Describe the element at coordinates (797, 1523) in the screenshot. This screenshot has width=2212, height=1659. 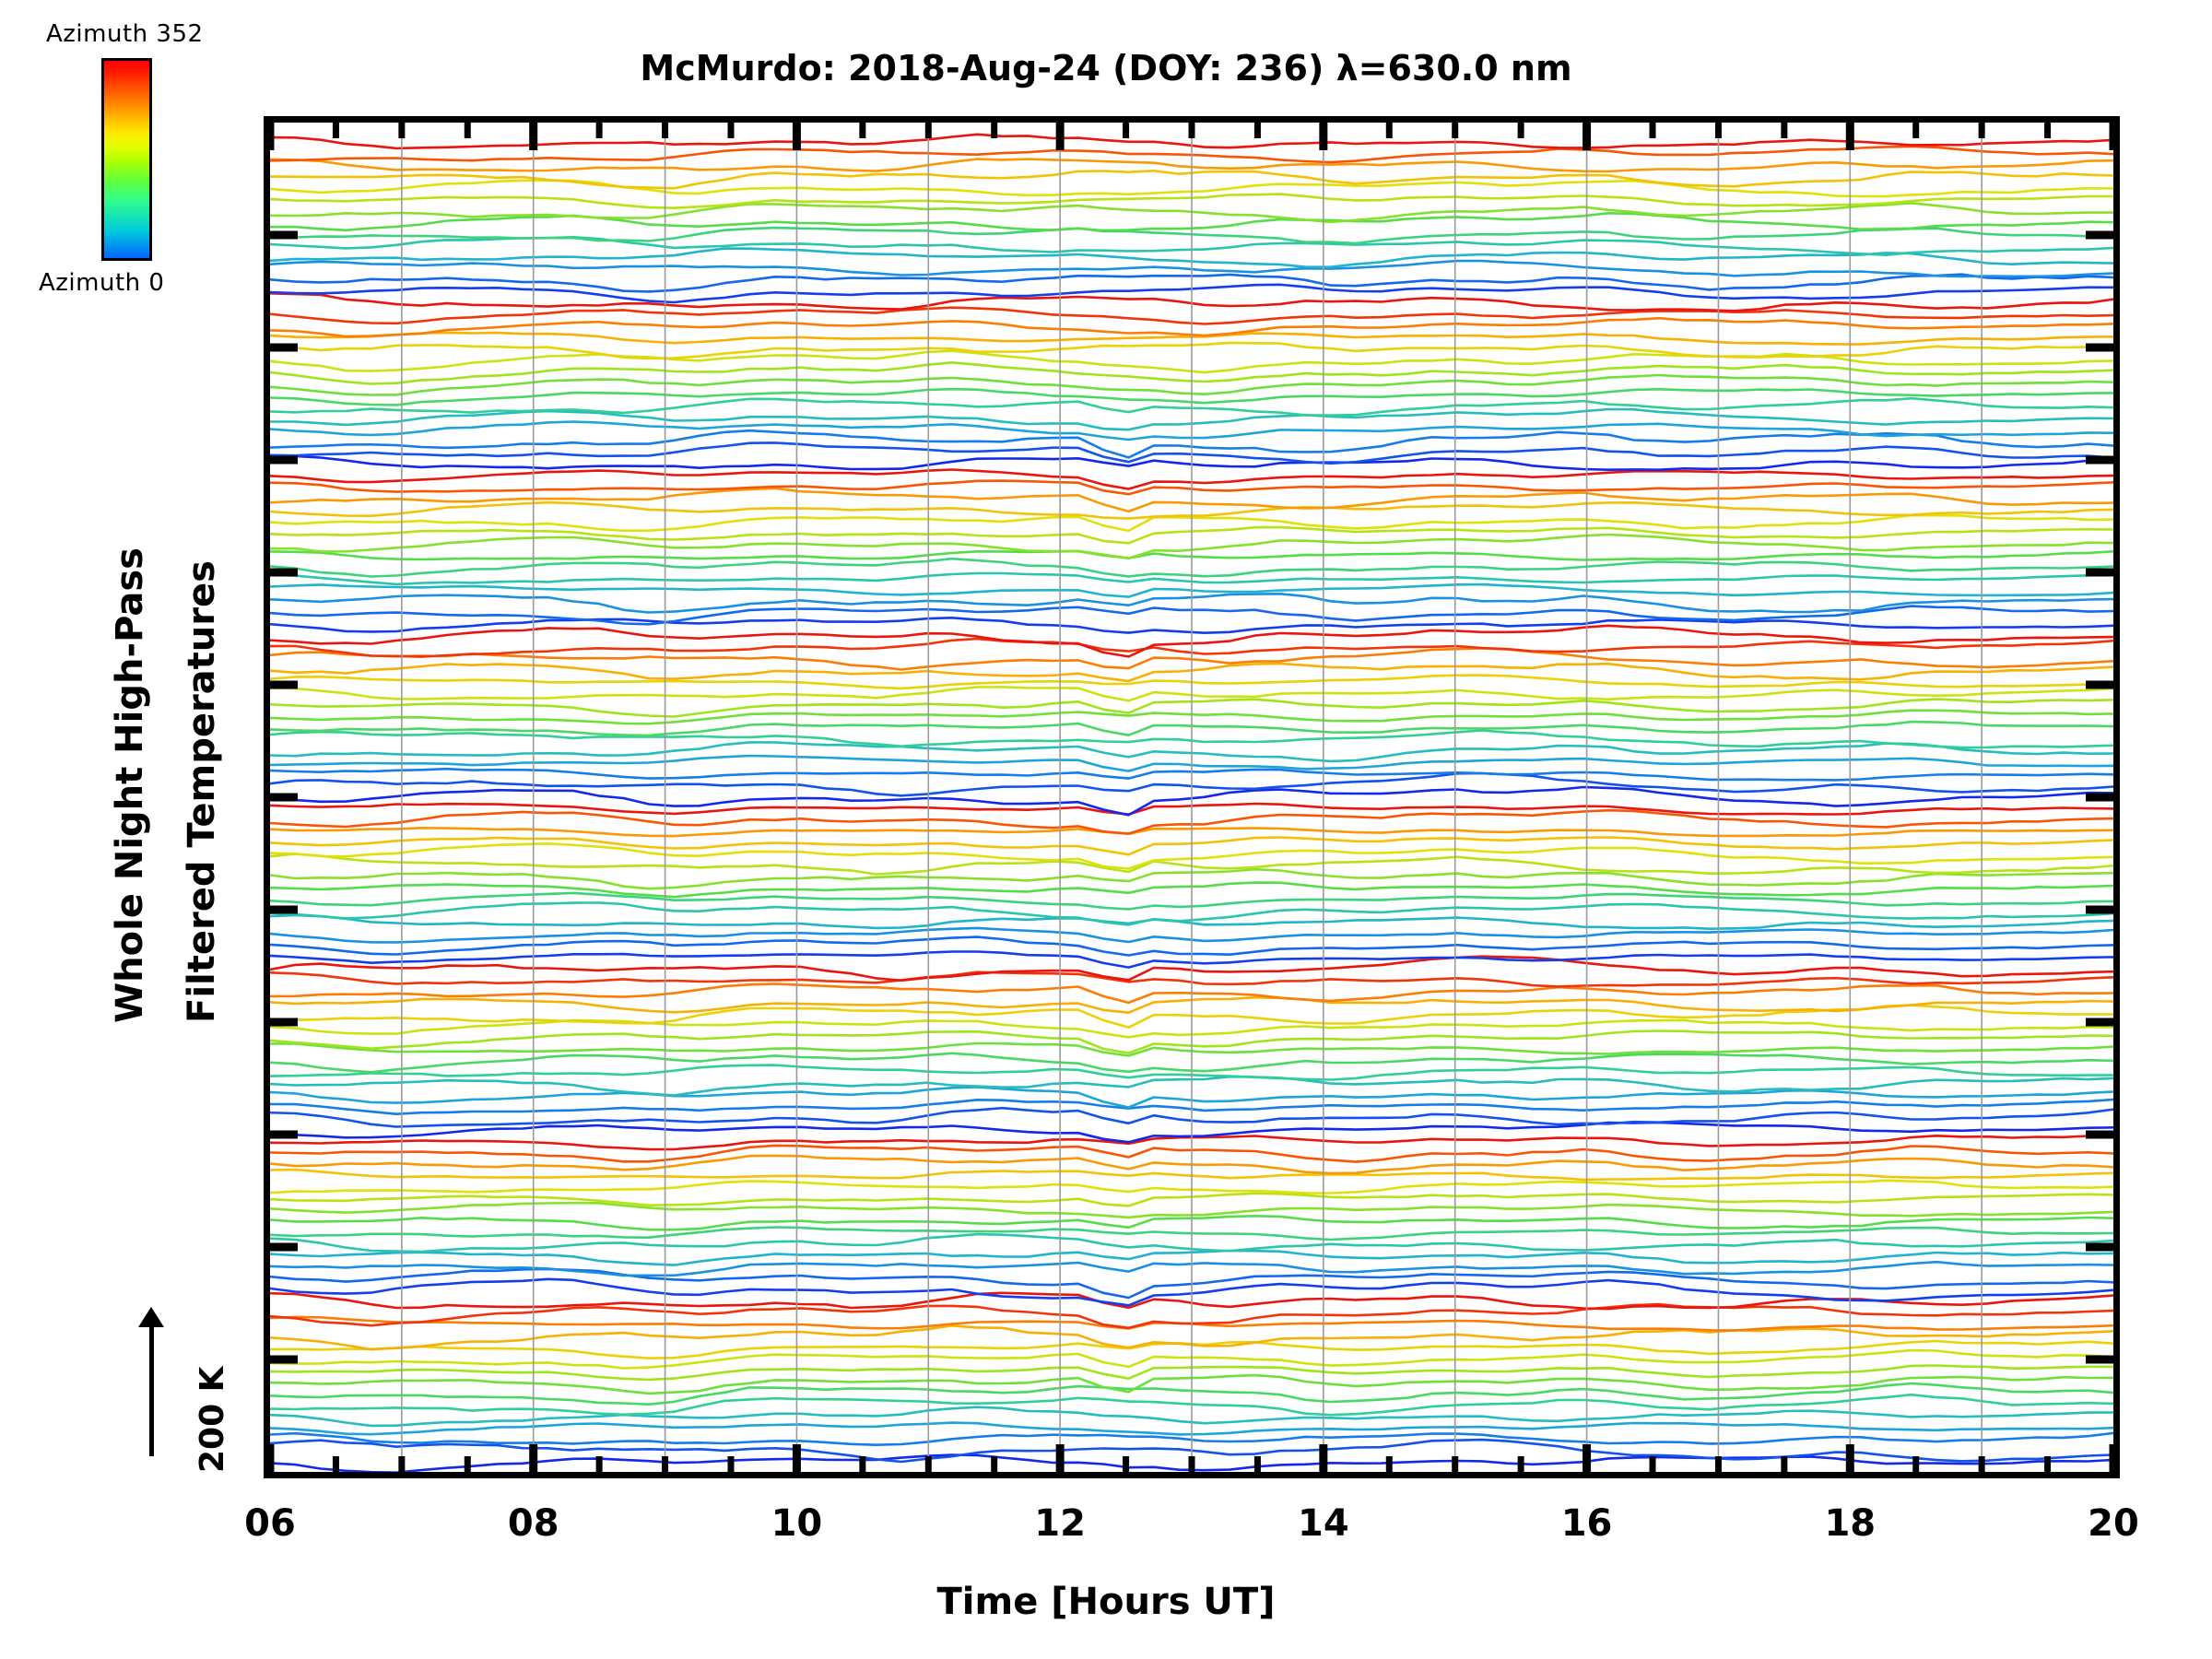
I see `x-tick-label: 10` at that location.